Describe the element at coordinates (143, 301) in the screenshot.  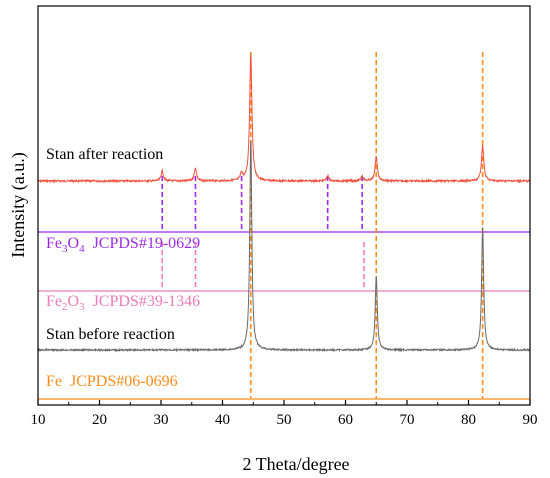
I see `reference-label-part-fe2o3-4: JCPDS#39-1346` at that location.